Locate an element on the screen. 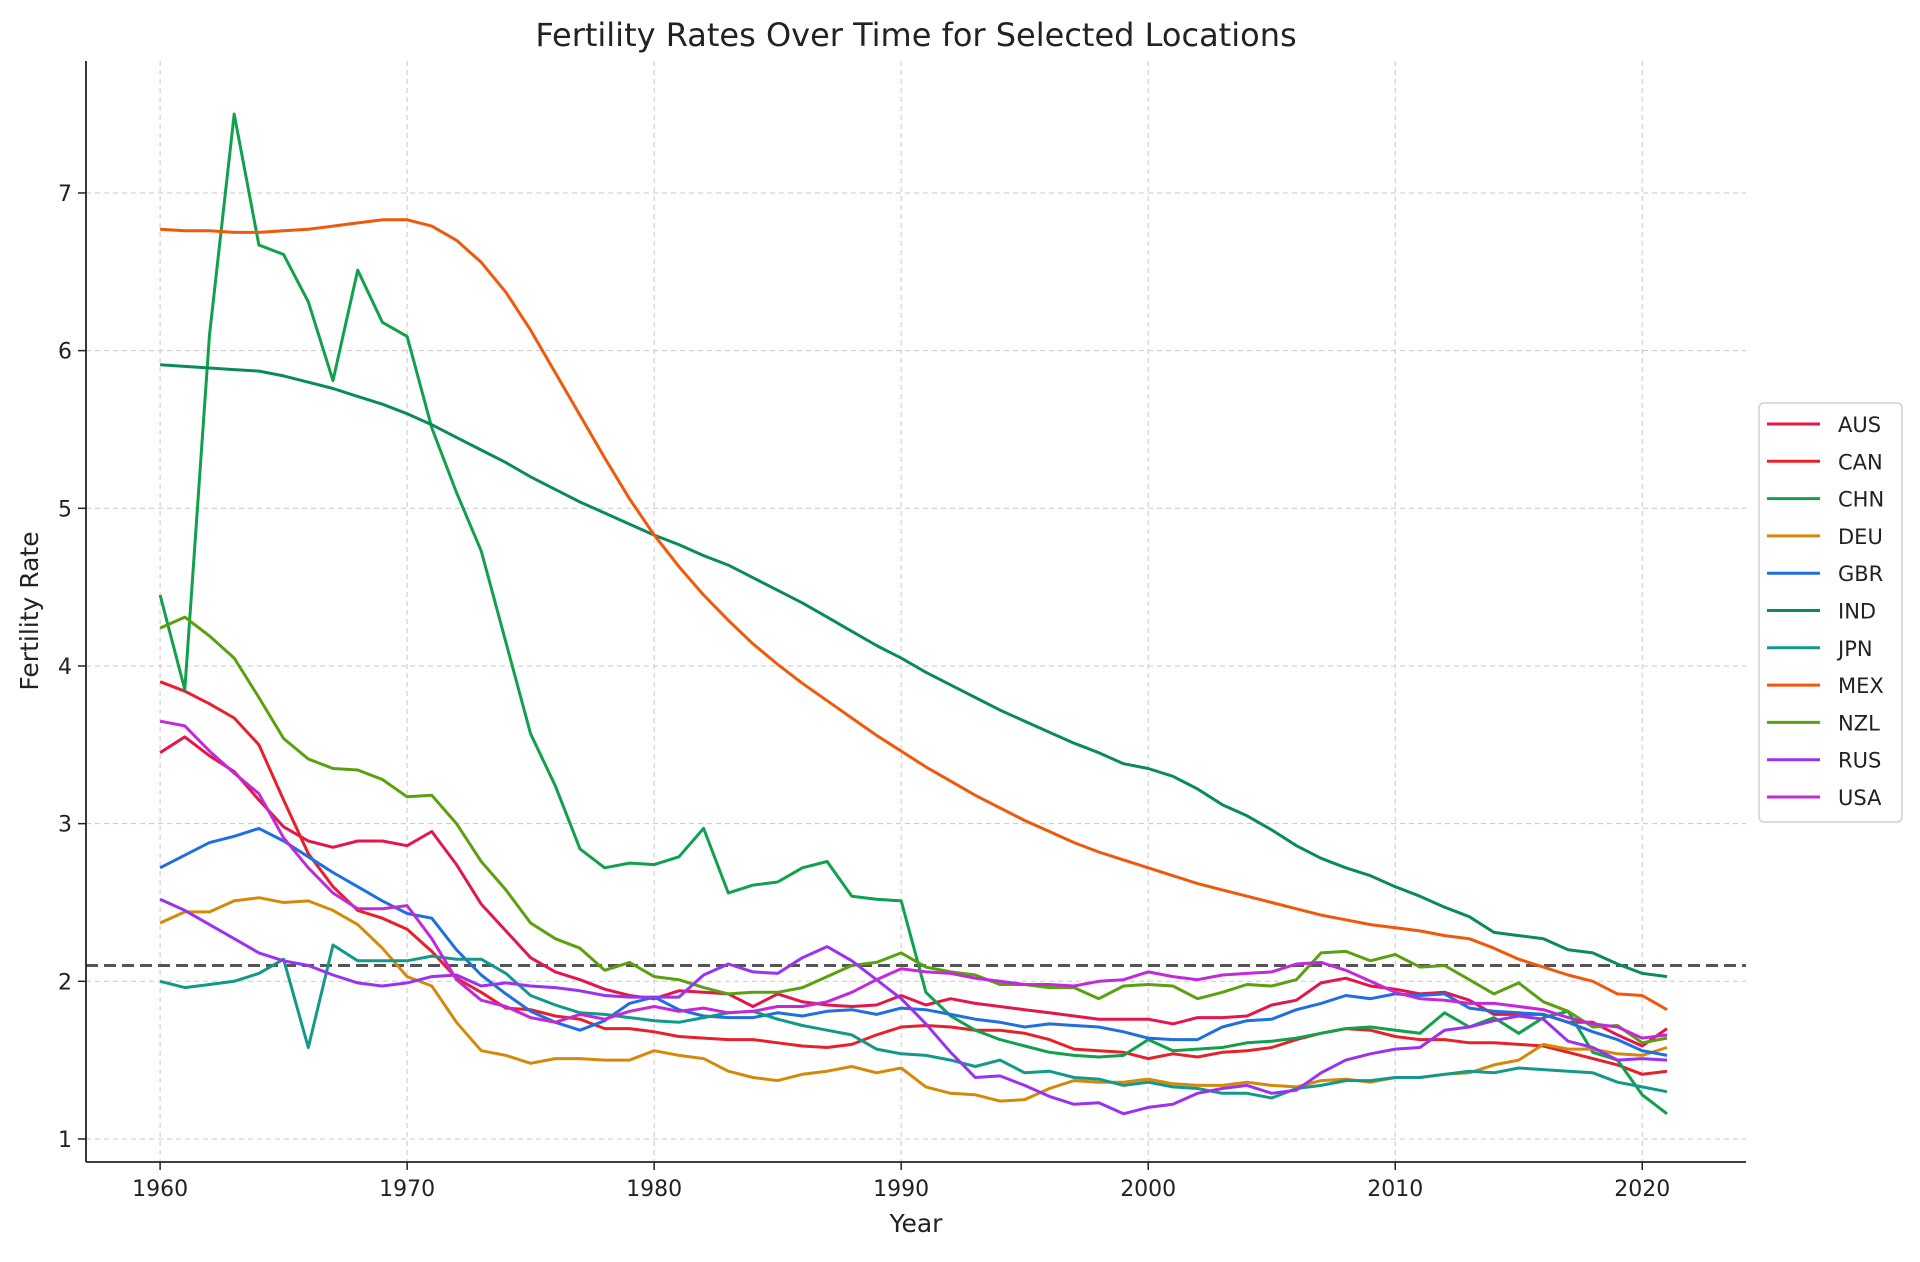 This screenshot has width=1920, height=1262. y-tick-label: 1 is located at coordinates (65, 1140).